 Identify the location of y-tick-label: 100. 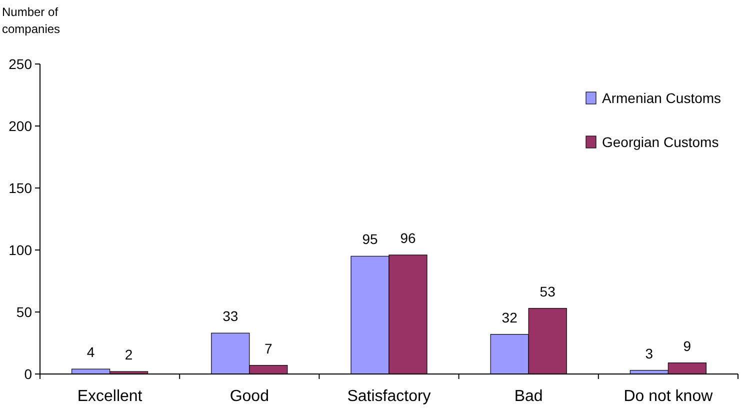
(20, 250).